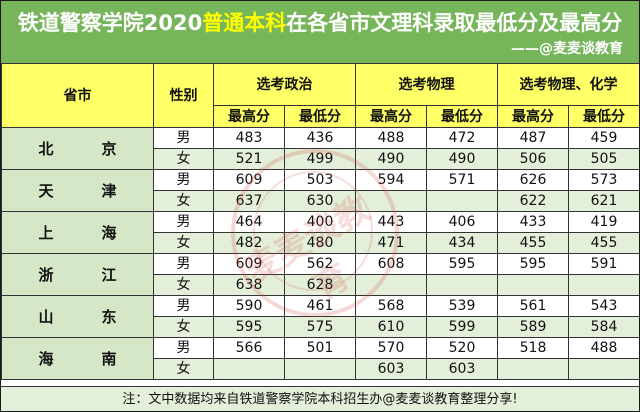 This screenshot has height=412, width=640. I want to click on header-gender: 性别, so click(183, 95).